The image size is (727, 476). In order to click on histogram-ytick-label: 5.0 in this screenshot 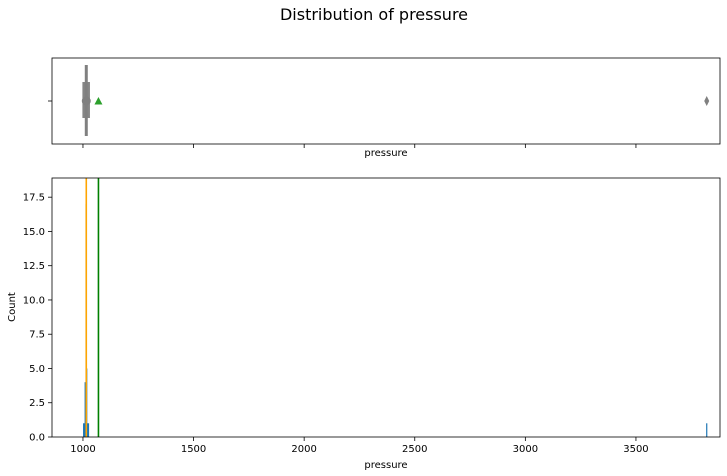, I will do `click(37, 369)`.